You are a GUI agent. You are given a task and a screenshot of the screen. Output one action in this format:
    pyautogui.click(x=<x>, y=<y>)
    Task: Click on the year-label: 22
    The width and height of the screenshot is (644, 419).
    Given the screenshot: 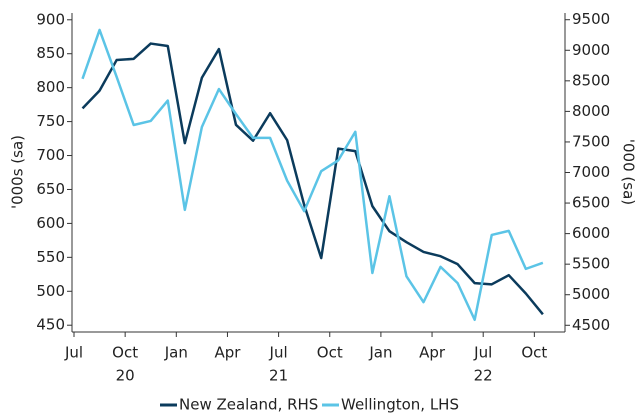 What is the action you would take?
    pyautogui.click(x=483, y=376)
    